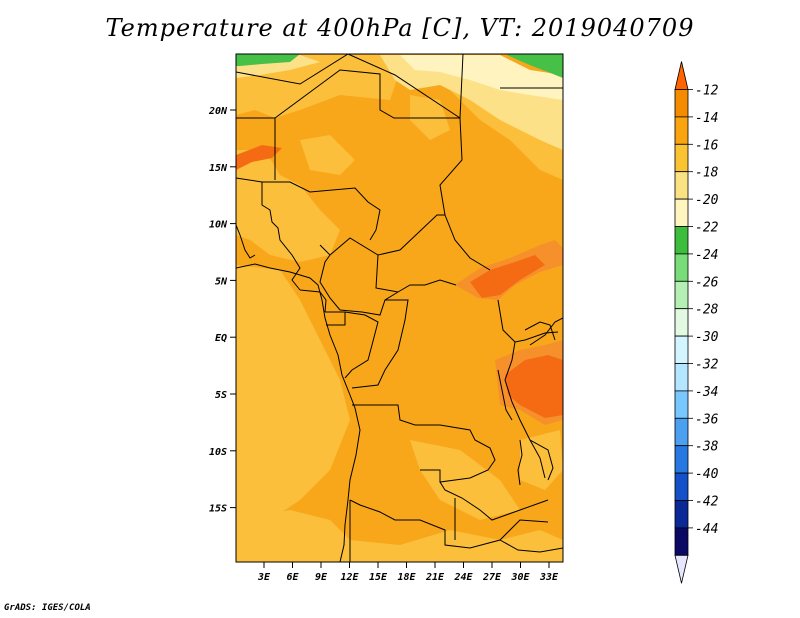  What do you see at coordinates (321, 577) in the screenshot?
I see `lon-tick-label: 9E` at bounding box center [321, 577].